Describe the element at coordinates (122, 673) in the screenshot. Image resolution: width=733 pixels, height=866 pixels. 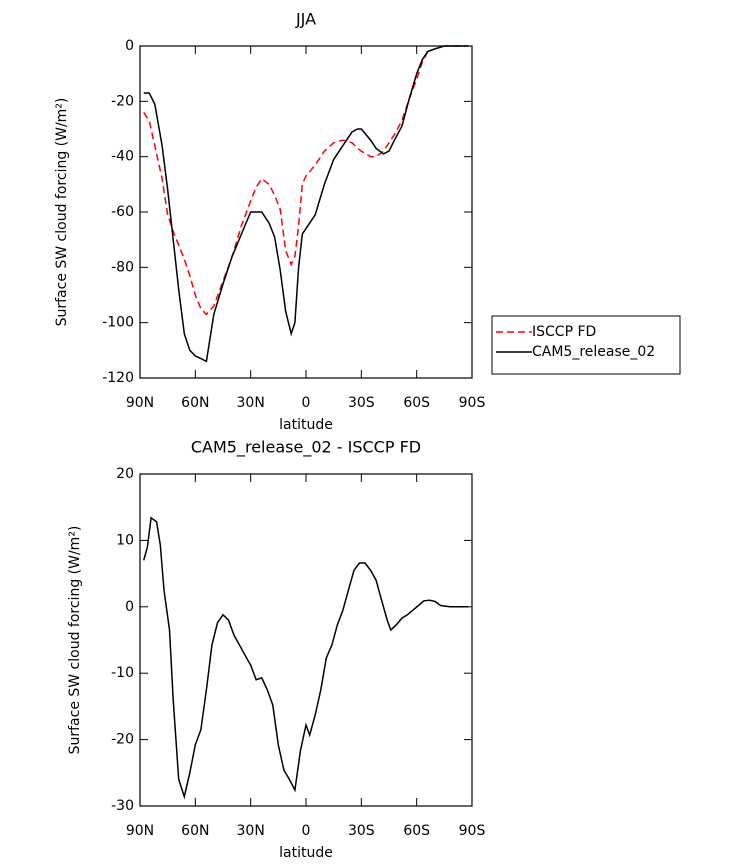
I see `y-tick-label: -10` at that location.